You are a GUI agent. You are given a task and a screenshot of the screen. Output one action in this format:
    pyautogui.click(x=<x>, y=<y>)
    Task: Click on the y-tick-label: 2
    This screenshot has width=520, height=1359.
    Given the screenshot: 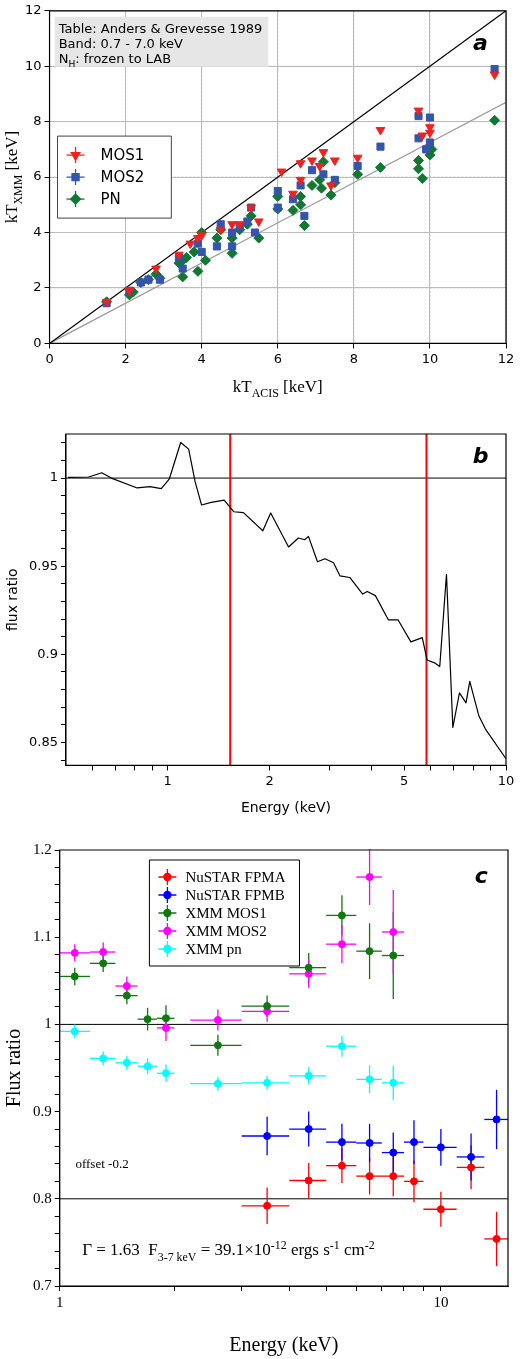 What is the action you would take?
    pyautogui.click(x=37, y=287)
    